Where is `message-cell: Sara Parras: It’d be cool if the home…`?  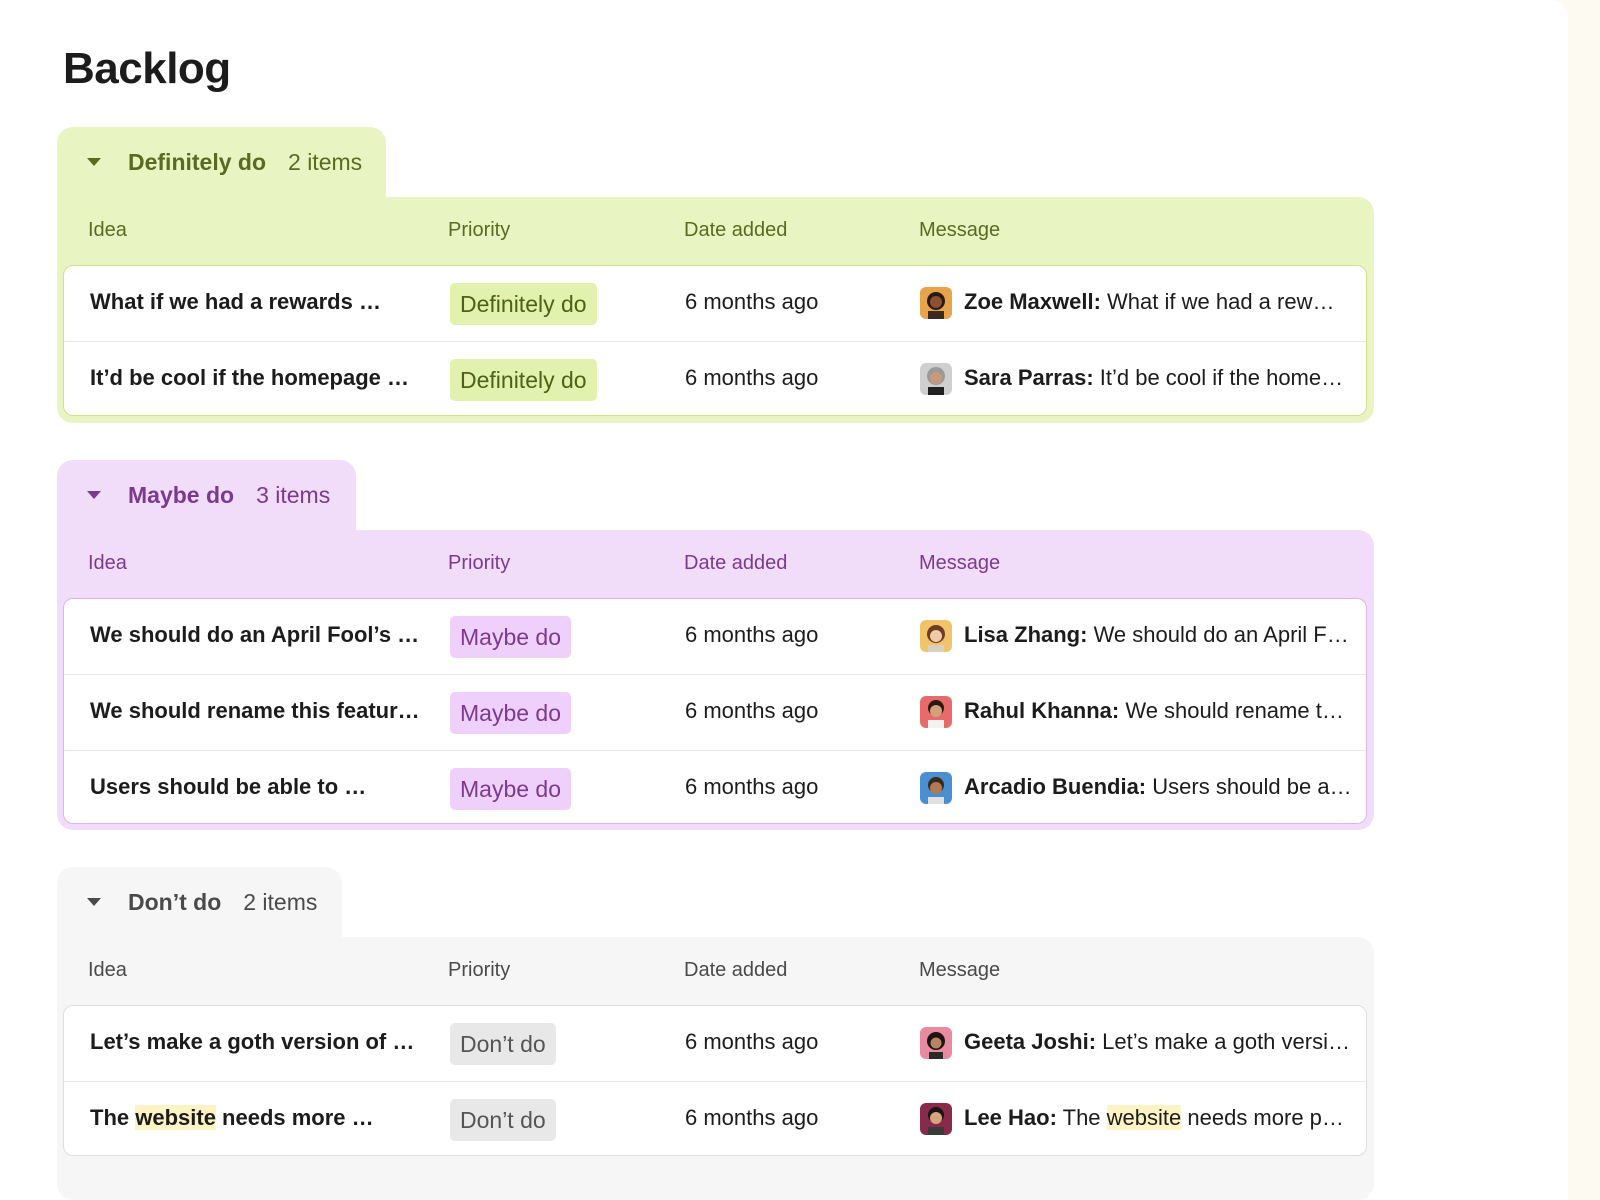 message-cell: Sara Parras: It’d be cool if the home… is located at coordinates (1153, 378).